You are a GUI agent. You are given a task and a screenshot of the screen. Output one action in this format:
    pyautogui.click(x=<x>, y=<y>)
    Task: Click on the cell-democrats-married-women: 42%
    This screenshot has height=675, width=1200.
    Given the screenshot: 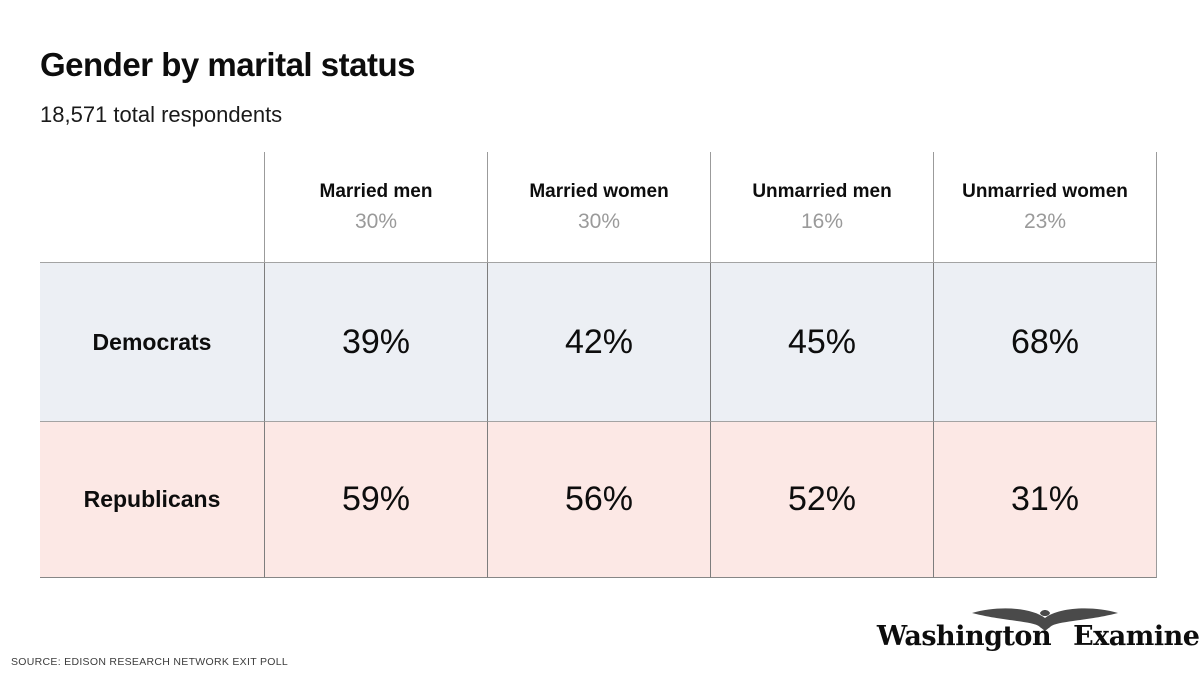 What is the action you would take?
    pyautogui.click(x=598, y=342)
    